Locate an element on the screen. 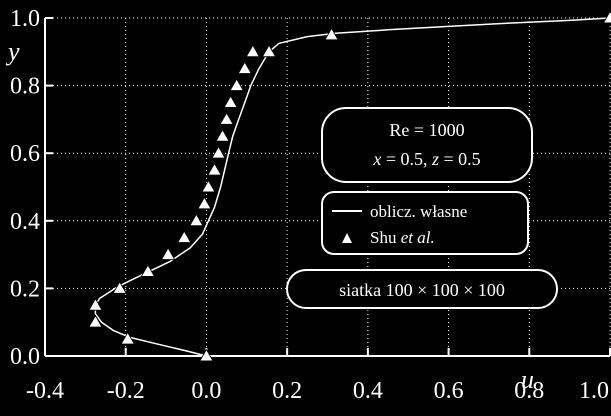  y-tick-label: 1.0 is located at coordinates (25, 19).